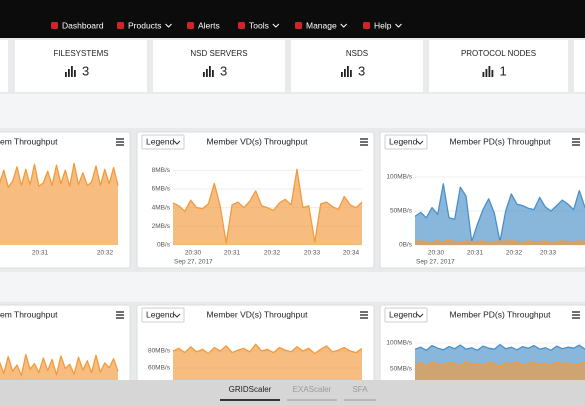 The width and height of the screenshot is (585, 406). I want to click on panel-title: Member PD(s) Throughput, so click(501, 314).